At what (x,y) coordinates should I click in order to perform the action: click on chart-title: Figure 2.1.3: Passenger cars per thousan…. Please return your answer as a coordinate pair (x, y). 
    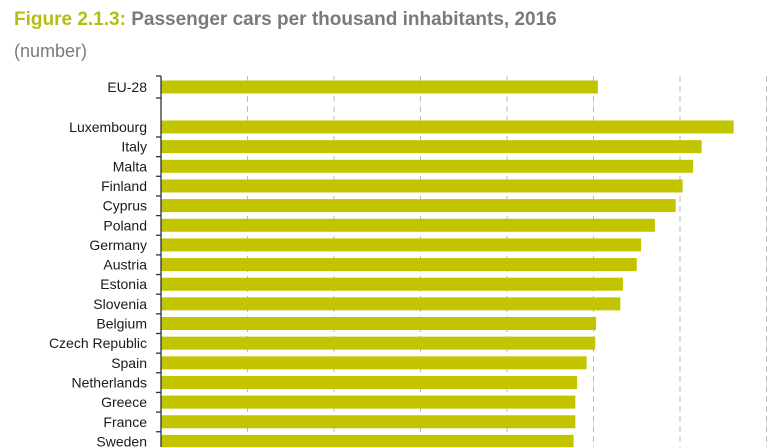
    Looking at the image, I should click on (285, 20).